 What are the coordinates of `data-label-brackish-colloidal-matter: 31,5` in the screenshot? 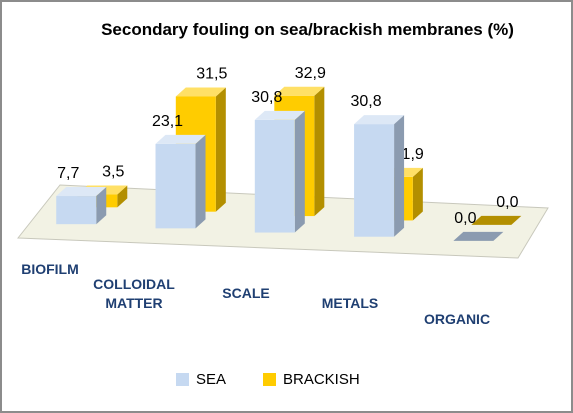 It's located at (211, 73).